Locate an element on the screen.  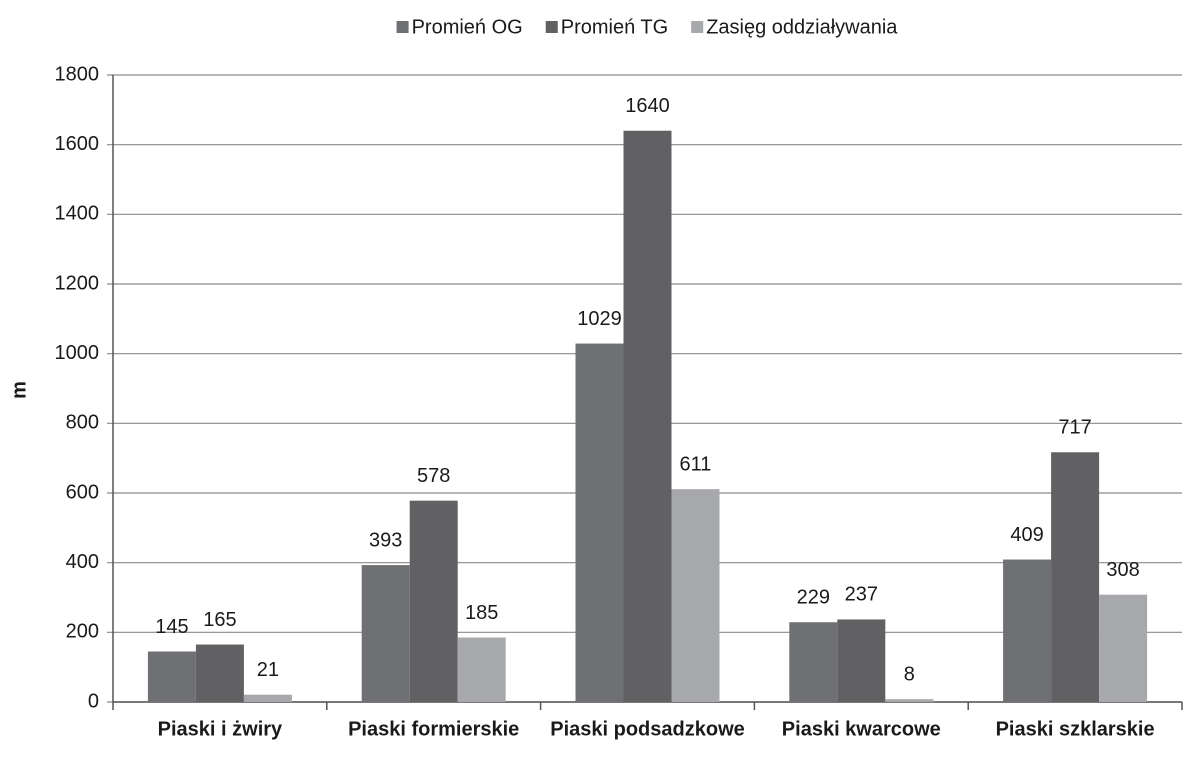
data-label: 578 is located at coordinates (433, 476).